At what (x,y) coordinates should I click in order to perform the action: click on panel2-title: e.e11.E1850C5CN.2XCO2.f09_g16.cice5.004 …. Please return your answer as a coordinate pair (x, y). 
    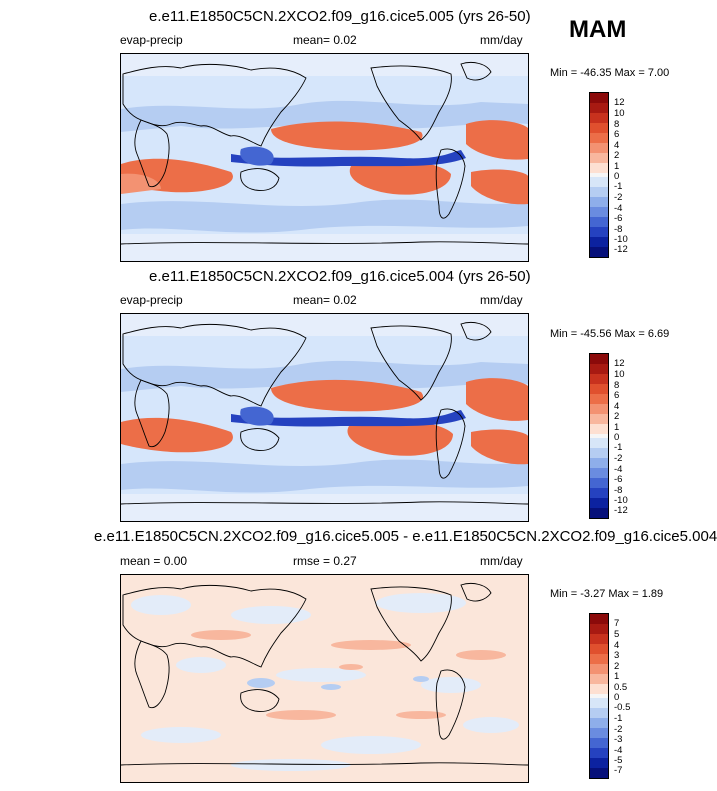
    Looking at the image, I should click on (340, 276).